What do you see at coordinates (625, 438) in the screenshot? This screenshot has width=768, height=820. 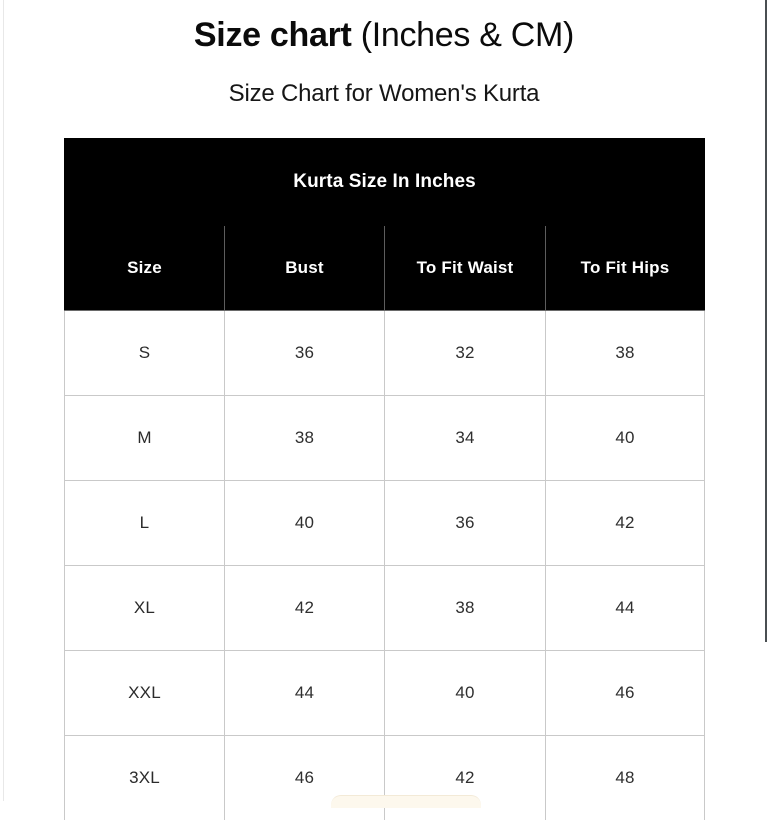 I see `cell-hips: 40` at bounding box center [625, 438].